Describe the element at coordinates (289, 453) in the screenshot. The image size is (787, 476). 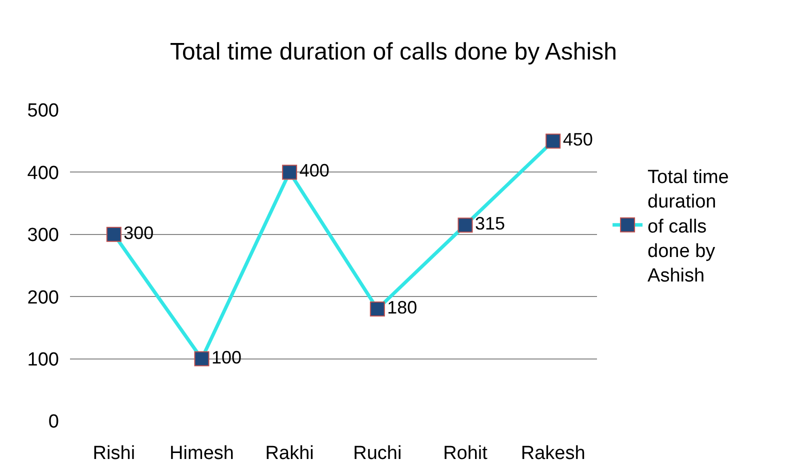
I see `x-tick-label: Rakhi` at that location.